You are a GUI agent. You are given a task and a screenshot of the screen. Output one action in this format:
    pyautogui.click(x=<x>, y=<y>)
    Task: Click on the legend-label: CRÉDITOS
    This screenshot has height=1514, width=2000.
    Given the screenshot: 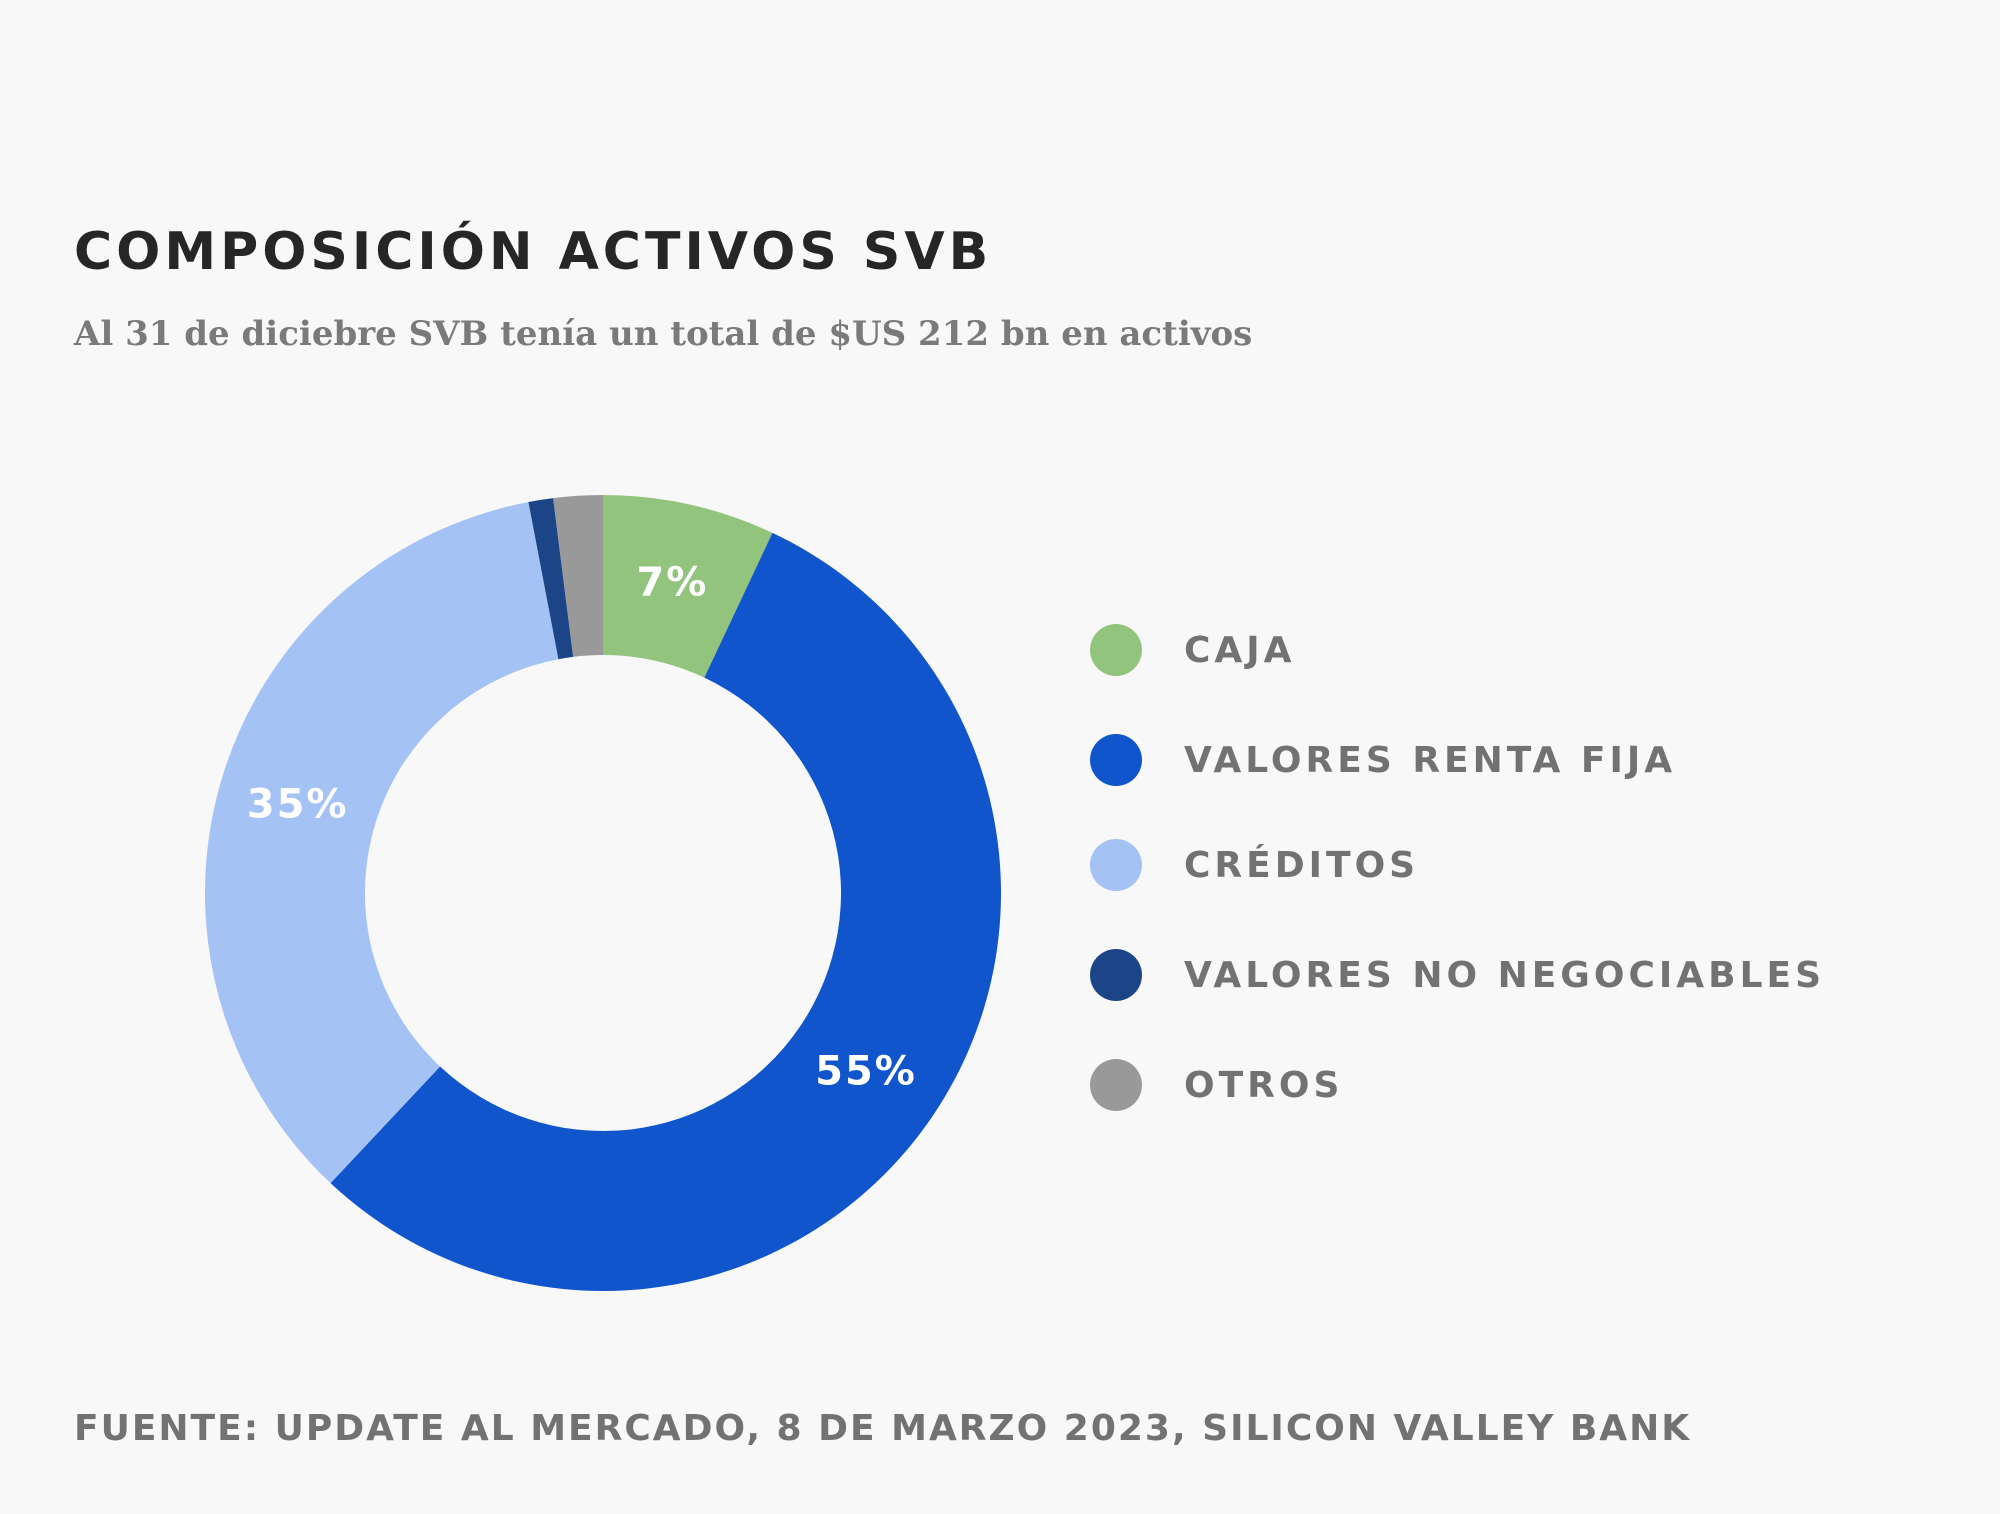 What is the action you would take?
    pyautogui.click(x=1302, y=865)
    